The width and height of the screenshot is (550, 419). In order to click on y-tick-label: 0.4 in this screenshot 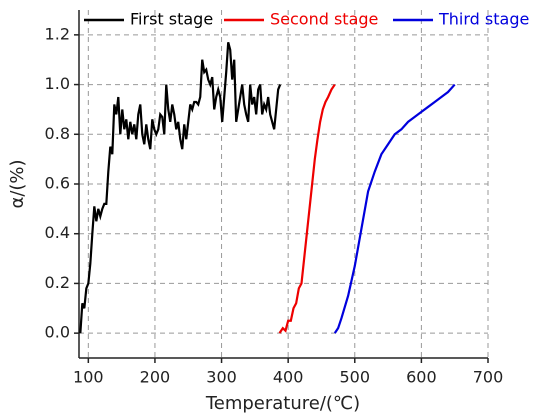, I will do `click(57, 232)`.